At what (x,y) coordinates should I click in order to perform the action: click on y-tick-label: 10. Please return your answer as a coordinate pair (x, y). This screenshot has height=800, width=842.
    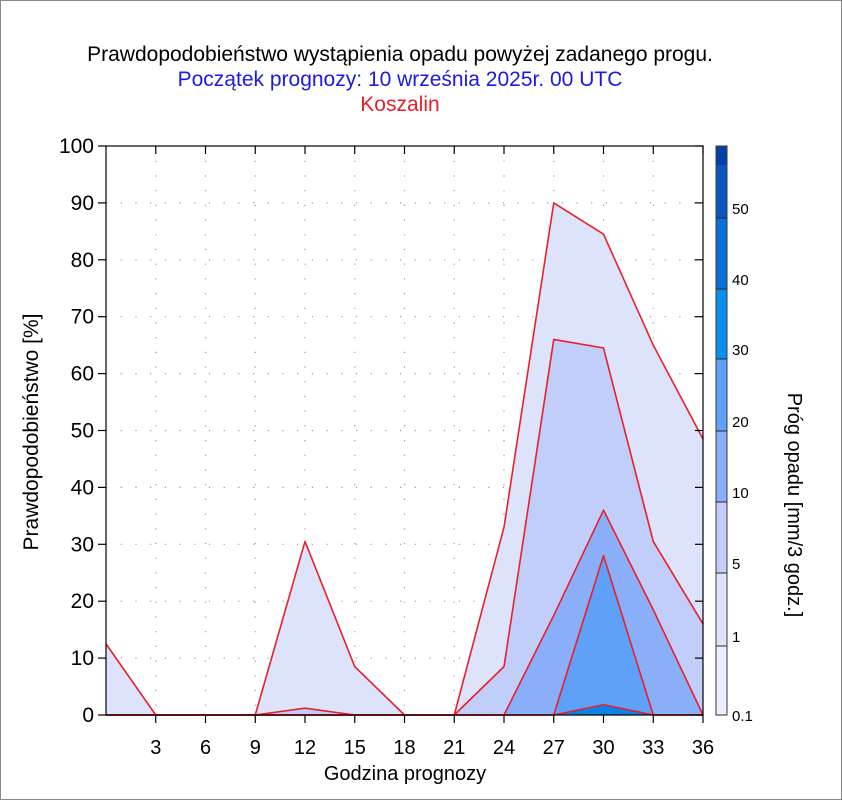
    Looking at the image, I should click on (82, 658).